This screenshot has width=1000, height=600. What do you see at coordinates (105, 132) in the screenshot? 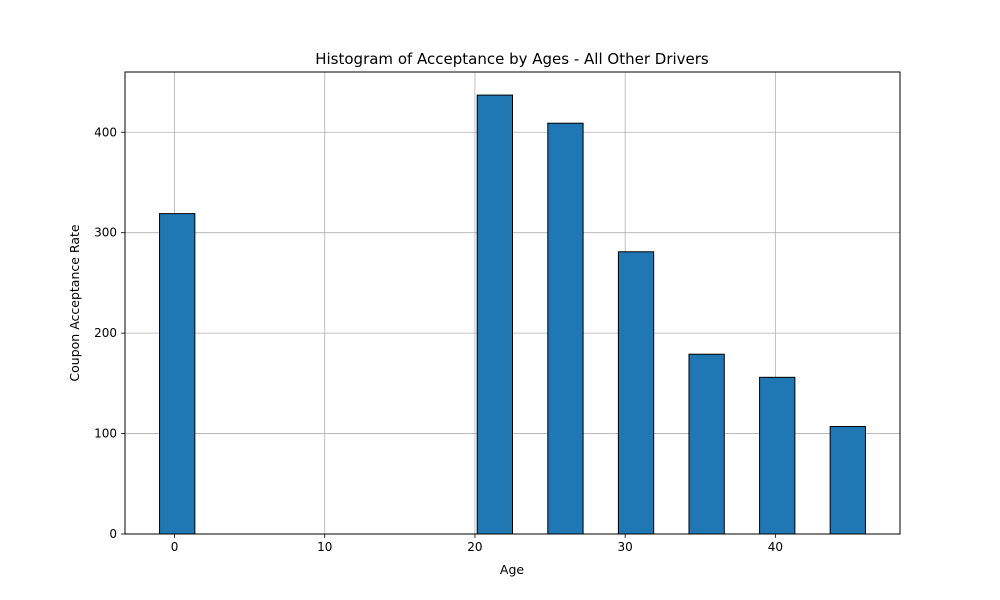
I see `y-tick-label: 400` at bounding box center [105, 132].